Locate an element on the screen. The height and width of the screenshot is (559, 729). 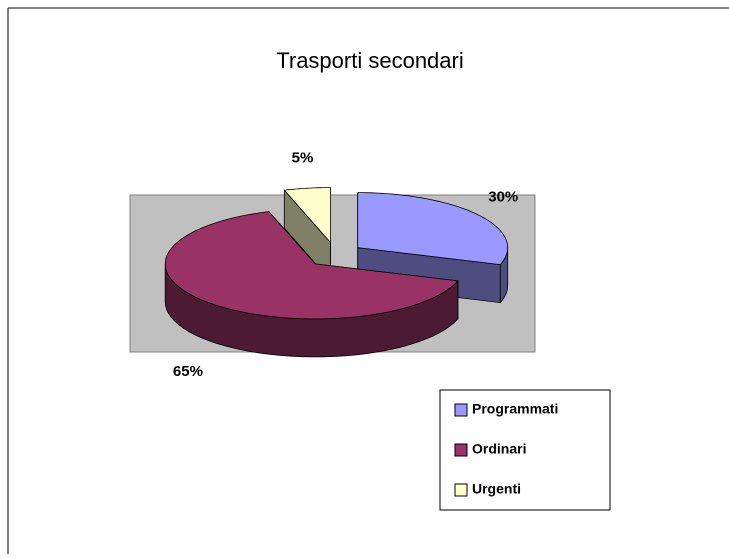
legend-label: Programmati is located at coordinates (515, 409).